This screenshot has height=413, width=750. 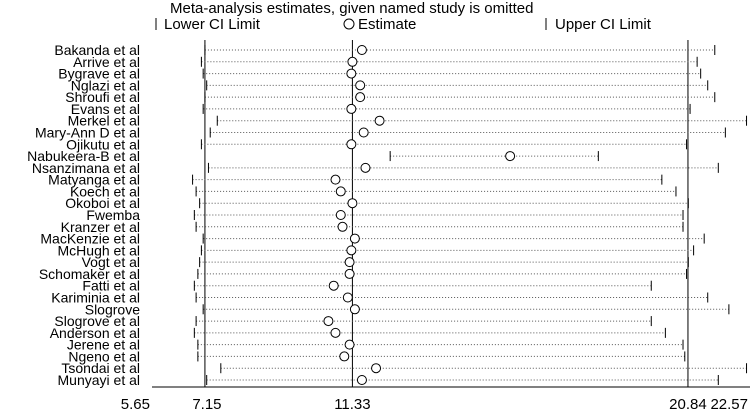 I want to click on study-row: Ngeno et al, so click(x=377, y=356).